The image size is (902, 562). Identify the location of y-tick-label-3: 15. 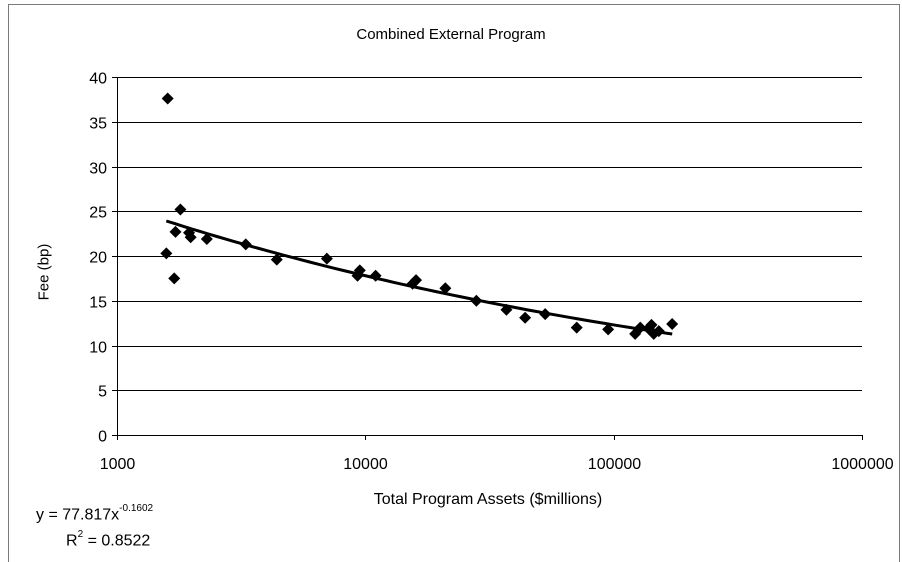
(98, 303).